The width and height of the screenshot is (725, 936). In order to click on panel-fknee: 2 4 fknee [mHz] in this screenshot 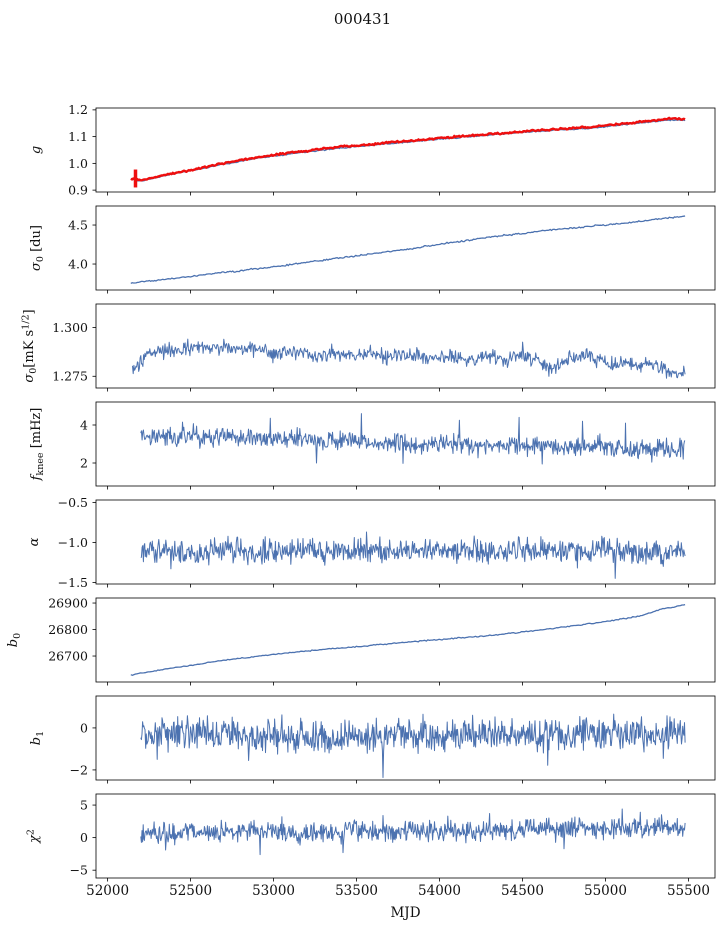, I will do `click(372, 445)`.